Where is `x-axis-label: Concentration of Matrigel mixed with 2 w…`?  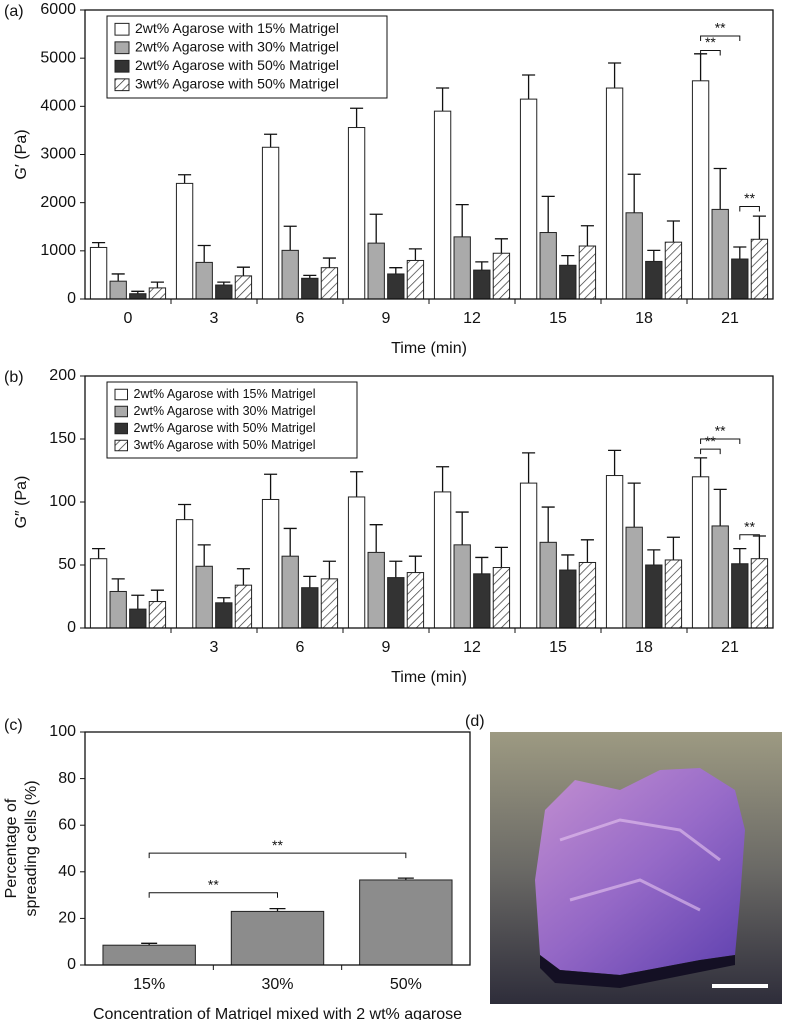 x-axis-label: Concentration of Matrigel mixed with 2 w… is located at coordinates (277, 1013).